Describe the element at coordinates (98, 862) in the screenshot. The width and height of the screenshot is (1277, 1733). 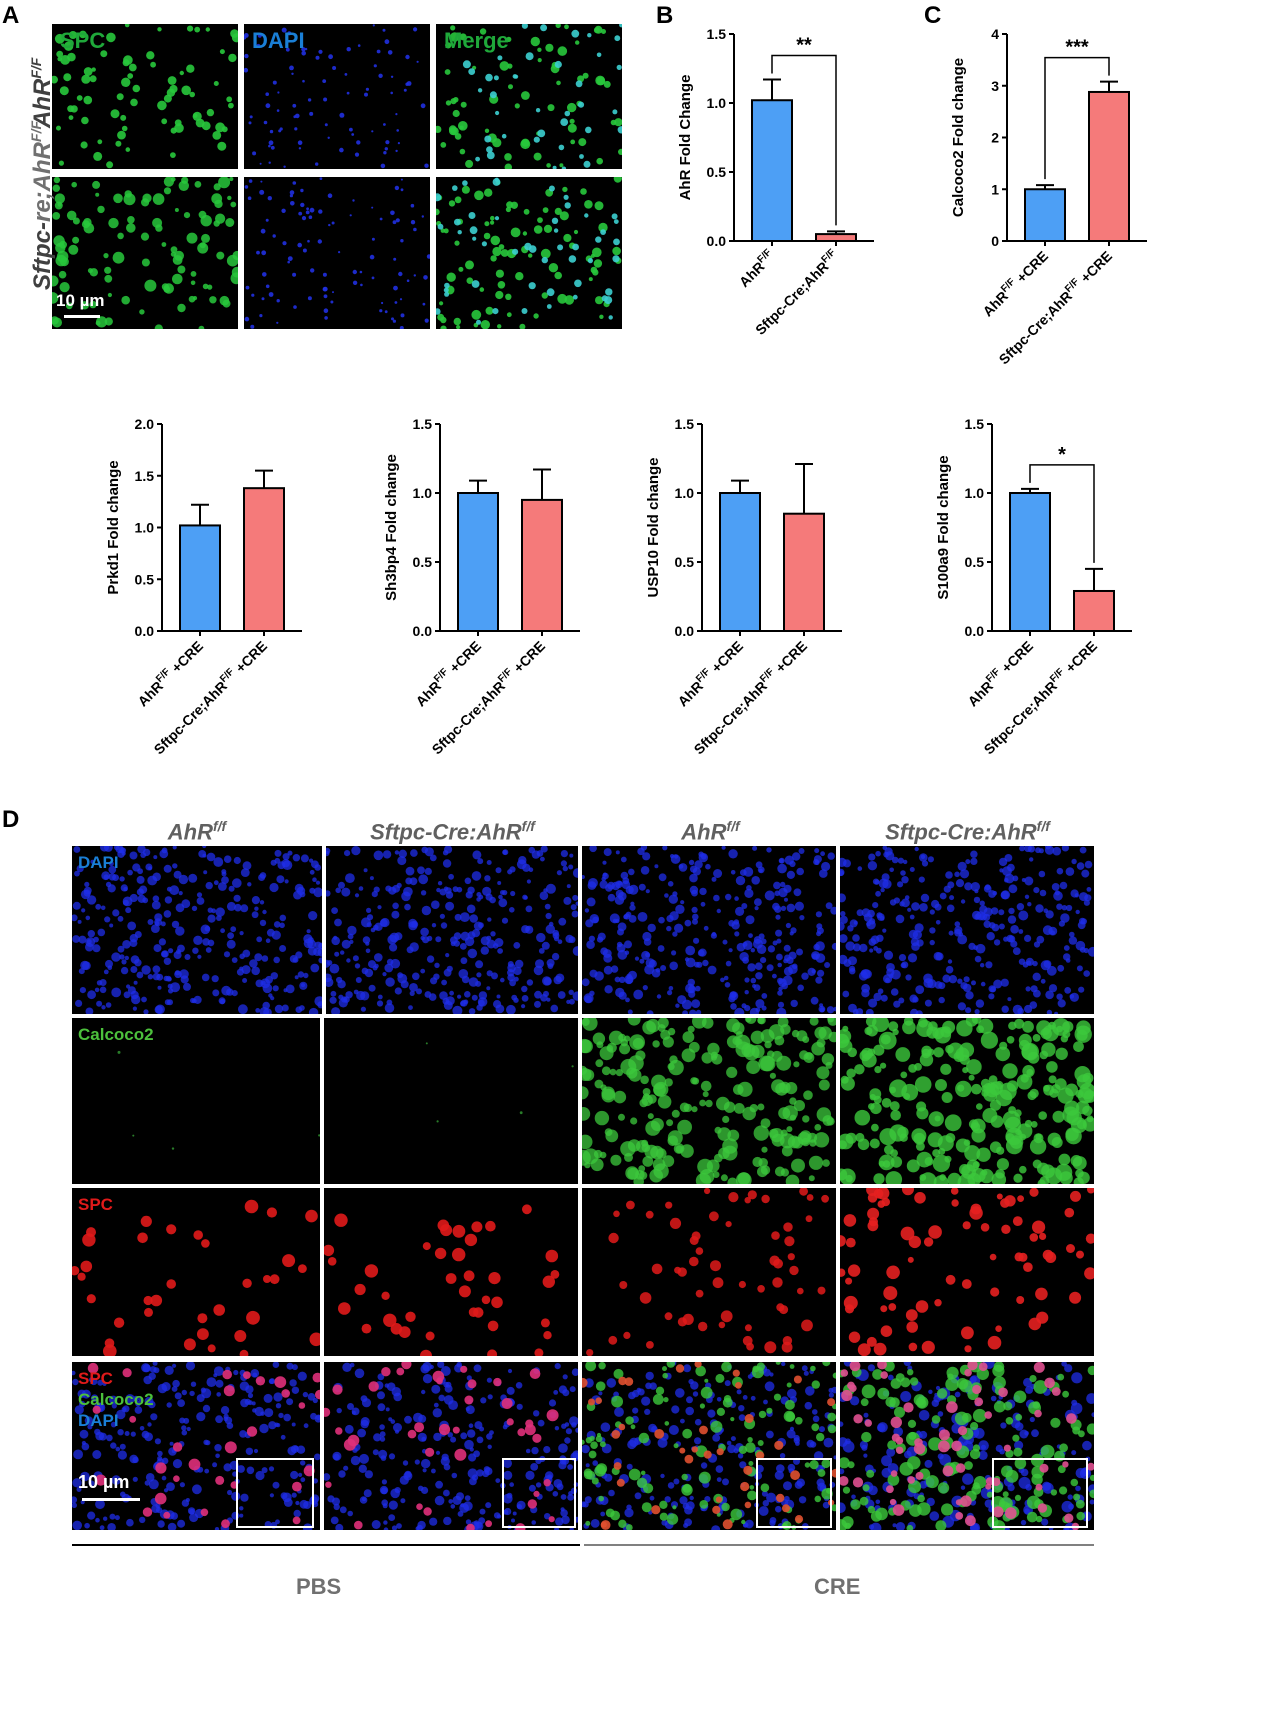
I see `micro-d-dapi-label: DAPI` at that location.